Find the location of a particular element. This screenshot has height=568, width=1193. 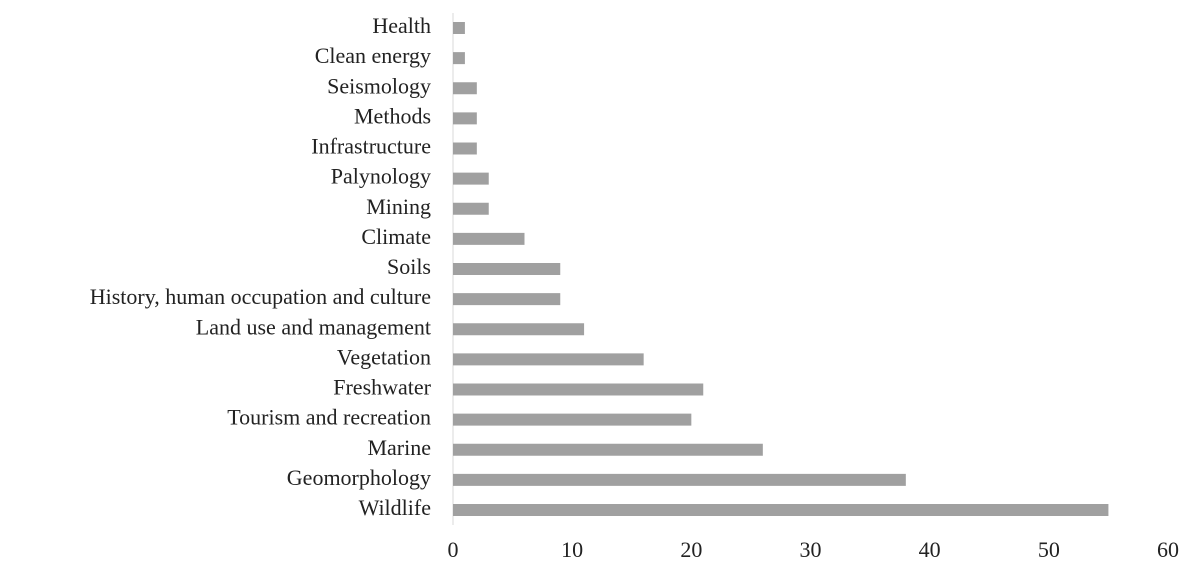

y-tick-label: Methods is located at coordinates (392, 115).